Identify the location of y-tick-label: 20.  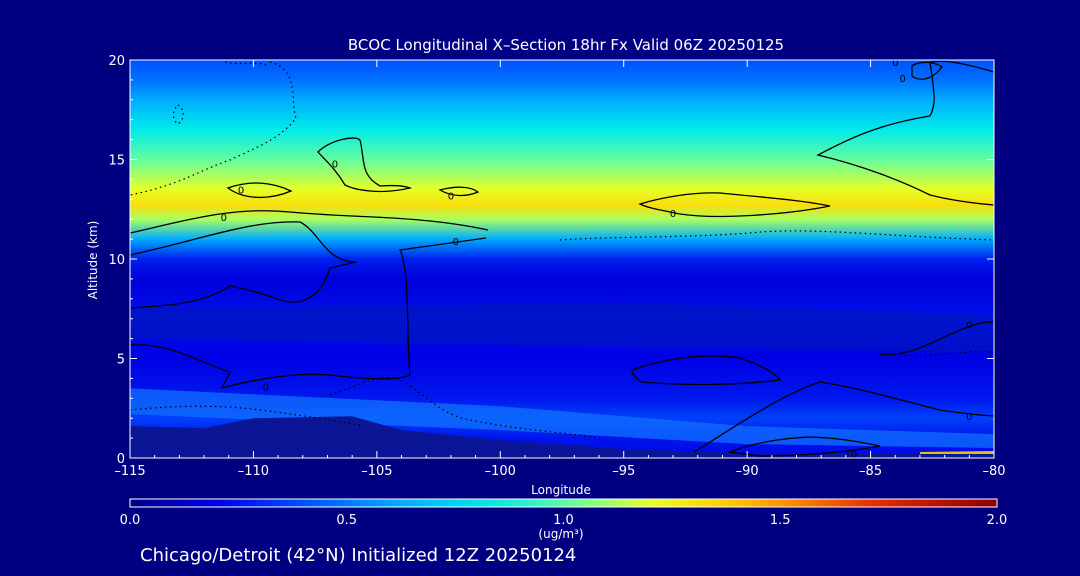
(116, 61).